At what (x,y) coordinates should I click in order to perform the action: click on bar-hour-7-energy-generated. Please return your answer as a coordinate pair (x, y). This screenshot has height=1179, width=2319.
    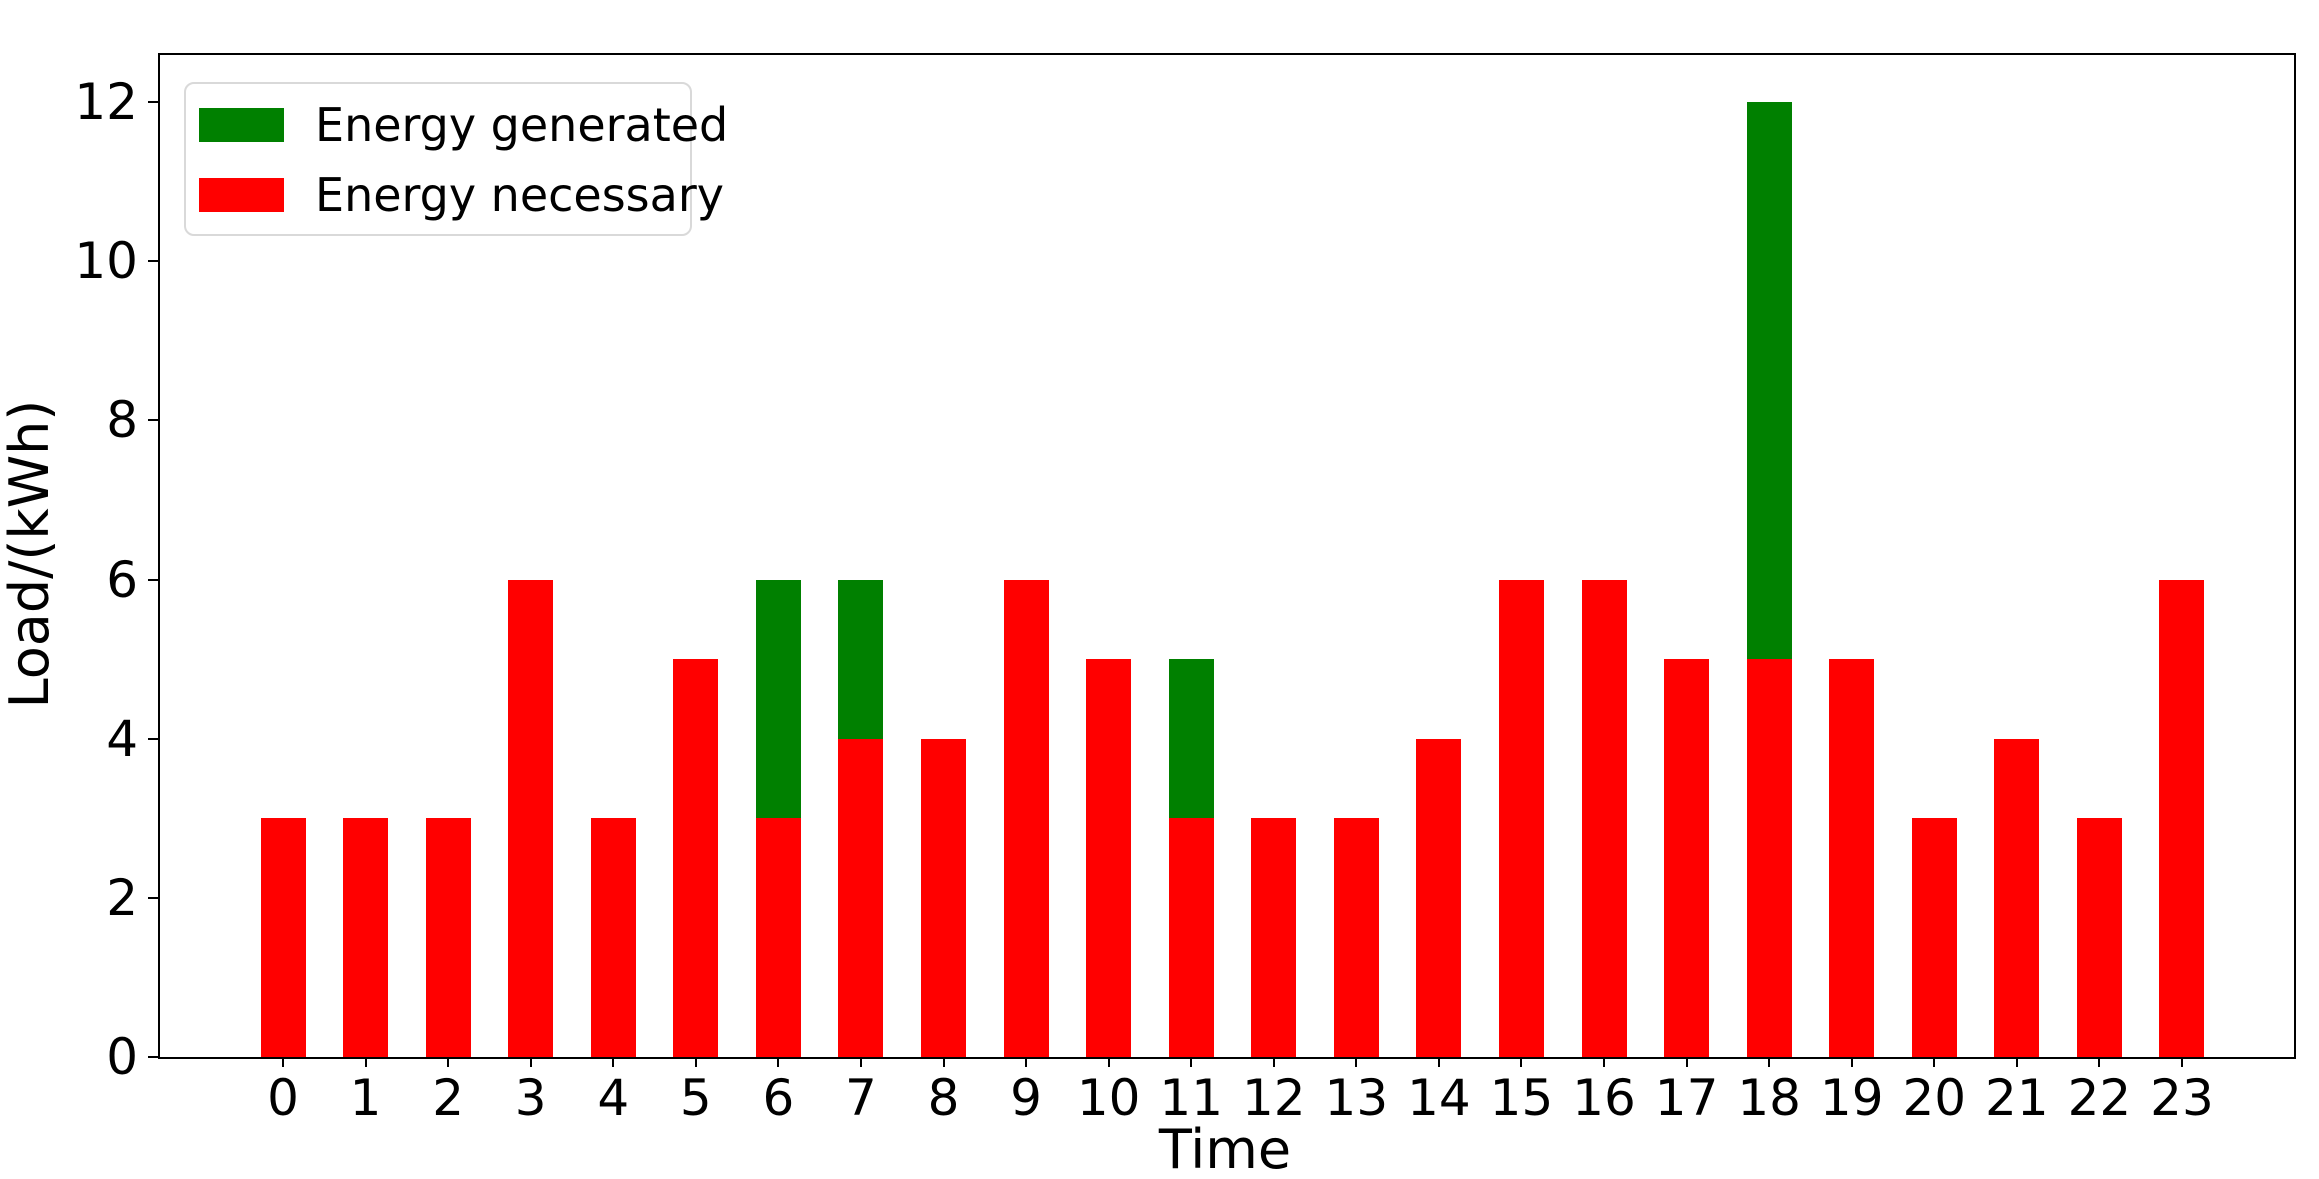
    Looking at the image, I should click on (861, 659).